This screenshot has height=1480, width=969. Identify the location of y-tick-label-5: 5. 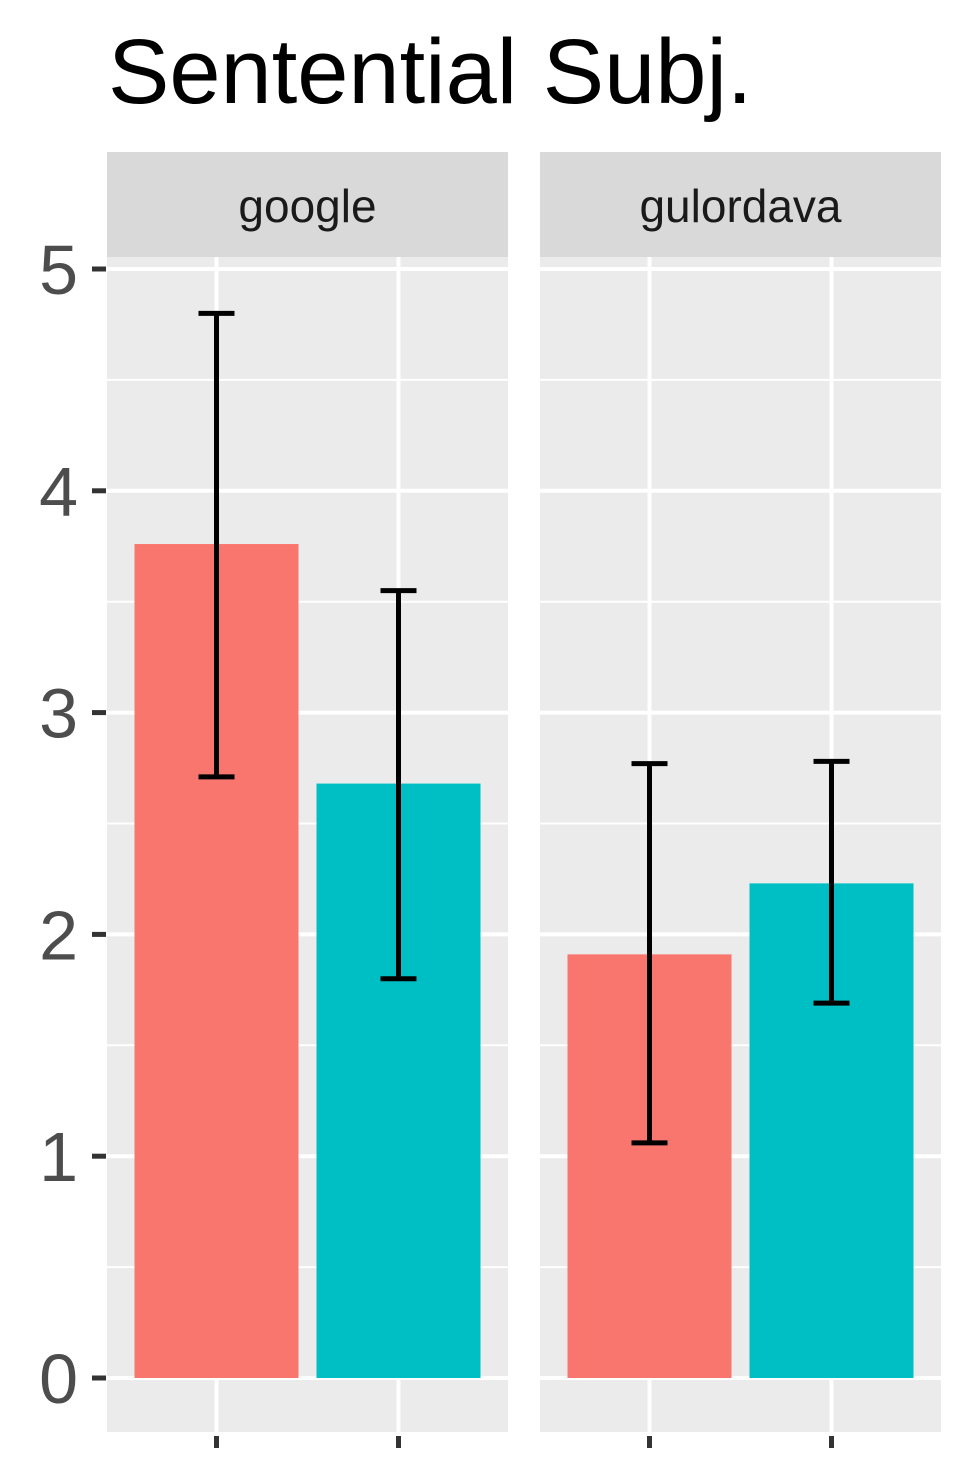
(58, 270).